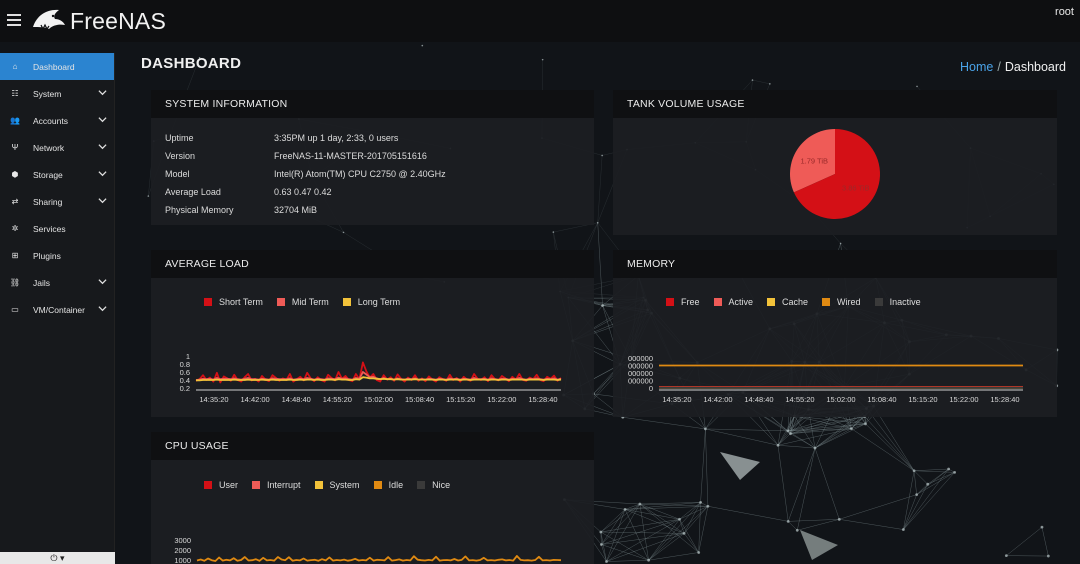  I want to click on brand-name: FreeNAS, so click(118, 20).